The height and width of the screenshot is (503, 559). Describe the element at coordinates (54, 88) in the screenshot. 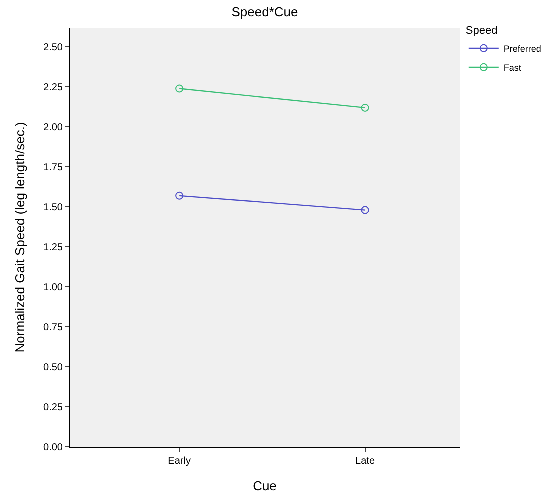

I see `y-tick-label: 2.25` at that location.